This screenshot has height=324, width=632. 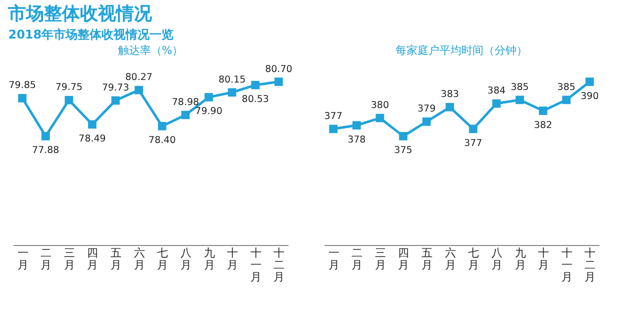 I want to click on data-label: 79.73, so click(x=116, y=88).